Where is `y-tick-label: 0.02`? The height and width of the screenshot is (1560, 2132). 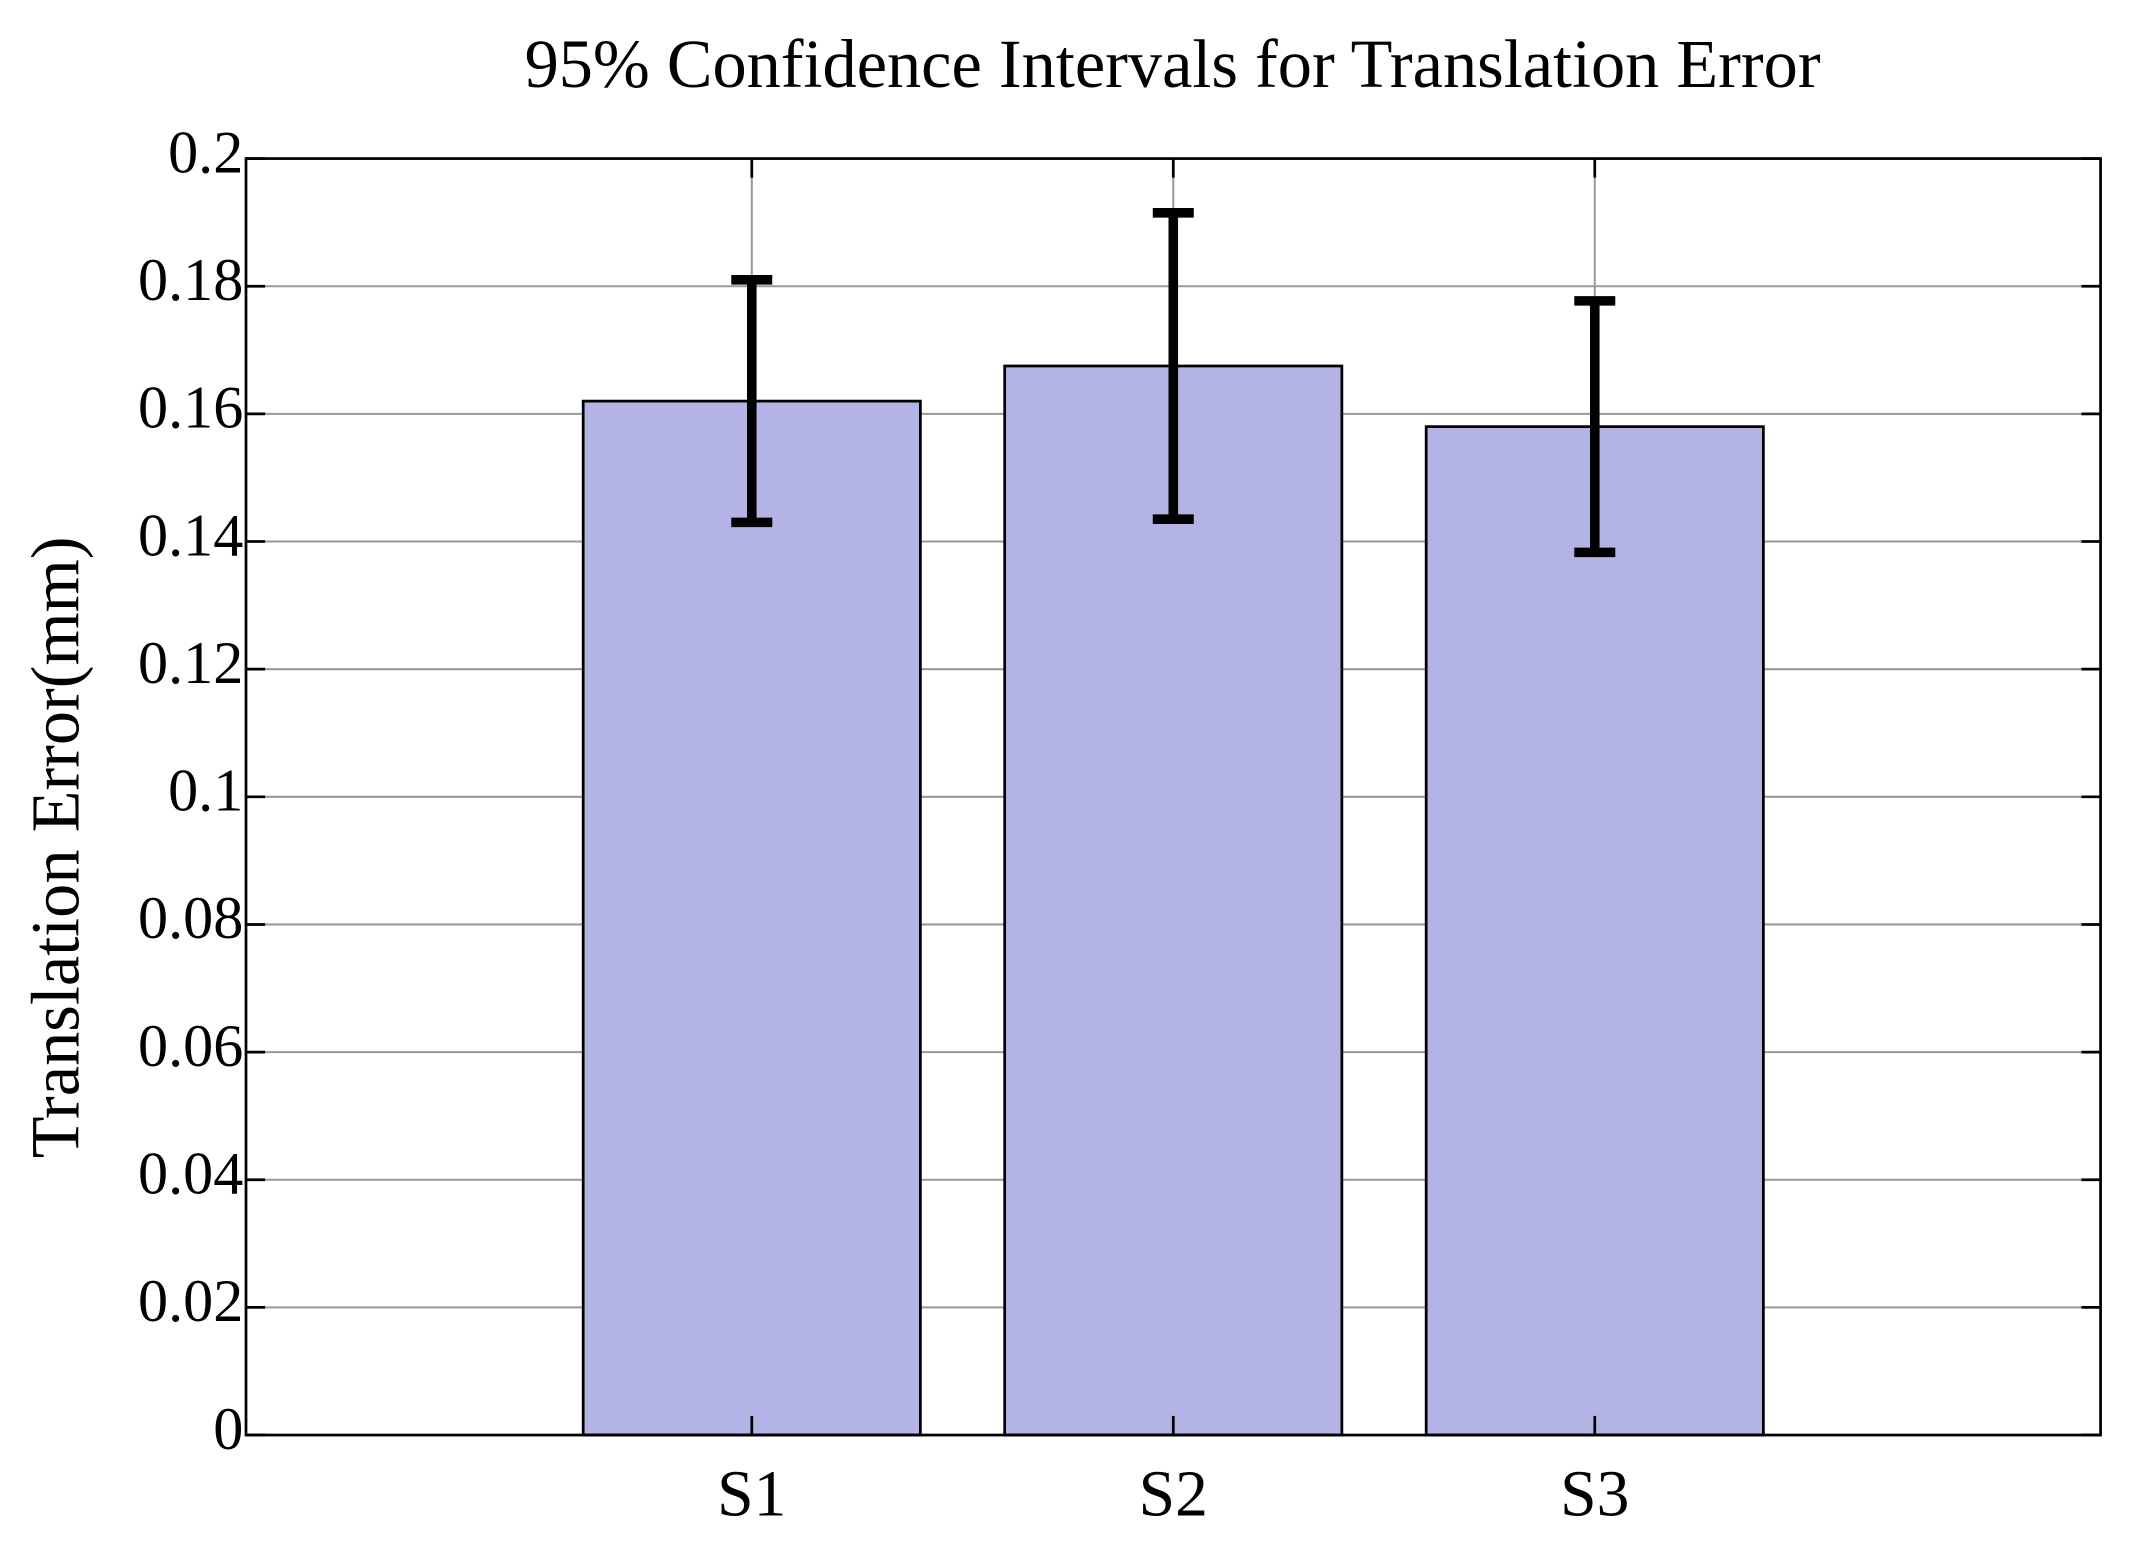 y-tick-label: 0.02 is located at coordinates (190, 1301).